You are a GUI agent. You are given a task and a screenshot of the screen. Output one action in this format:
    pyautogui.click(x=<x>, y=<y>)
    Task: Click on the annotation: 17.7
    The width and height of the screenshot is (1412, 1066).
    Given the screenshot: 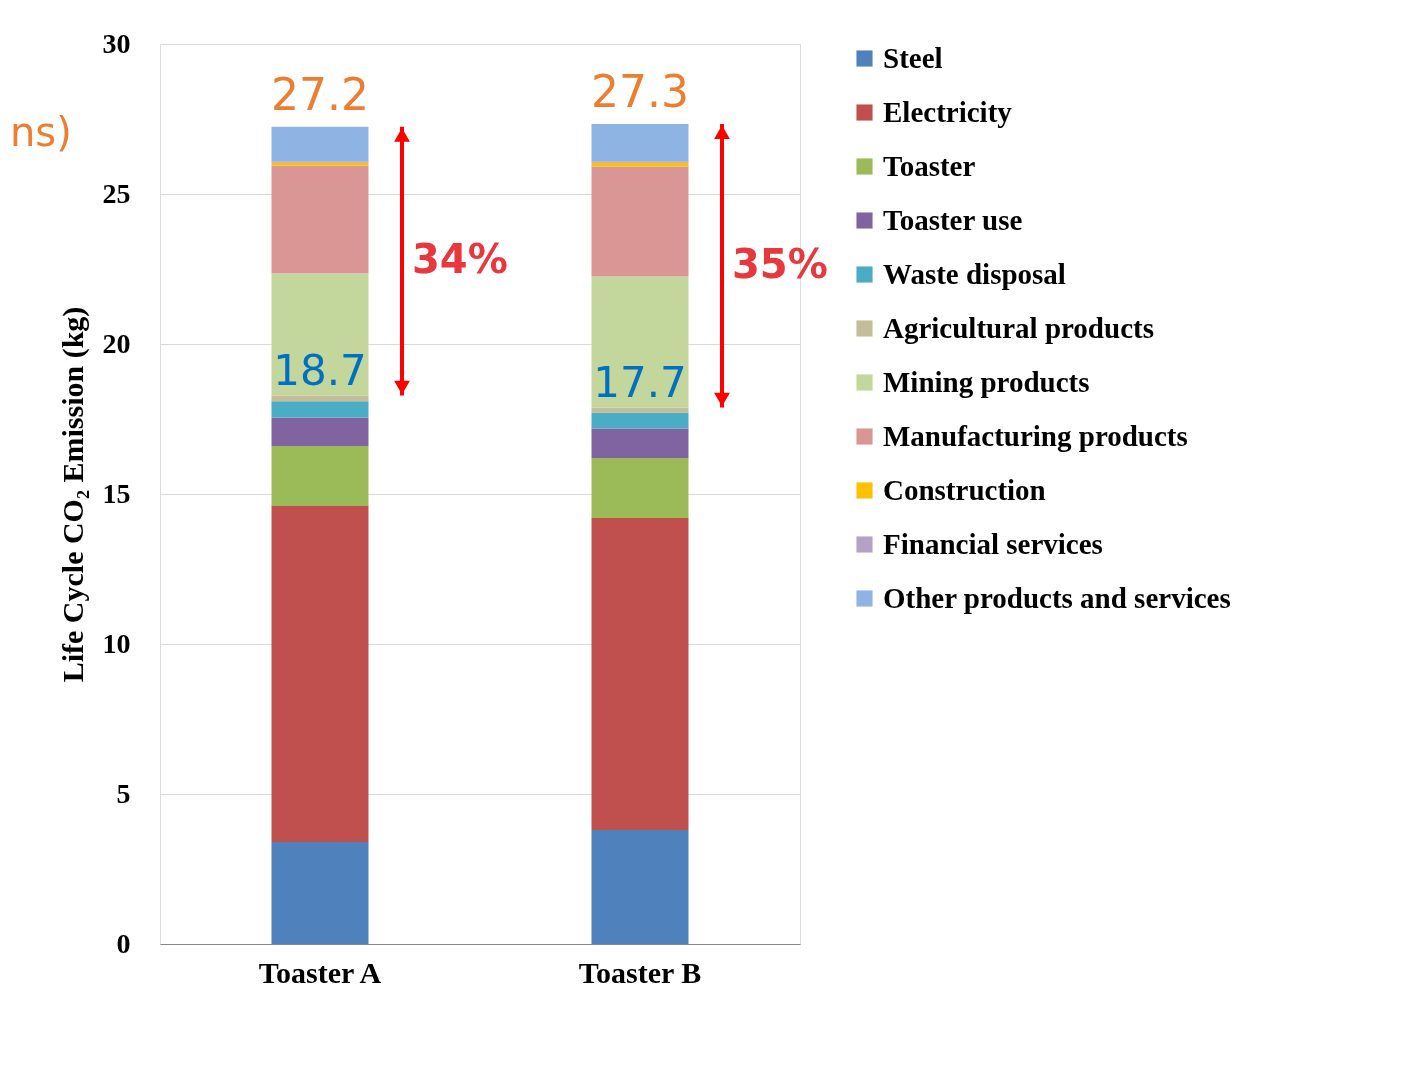 What is the action you would take?
    pyautogui.click(x=640, y=382)
    